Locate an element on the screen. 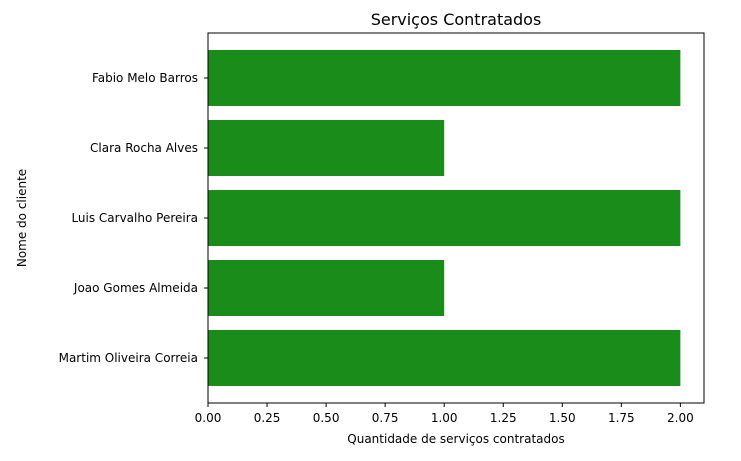 This screenshot has height=461, width=741. x-tick-label: 1.00 is located at coordinates (444, 418).